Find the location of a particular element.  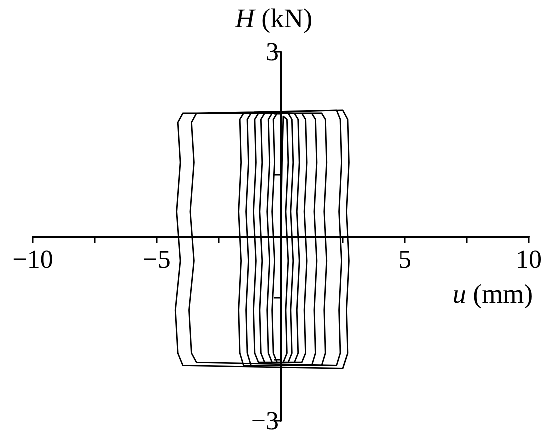

x-tick-label: −5 is located at coordinates (157, 259).